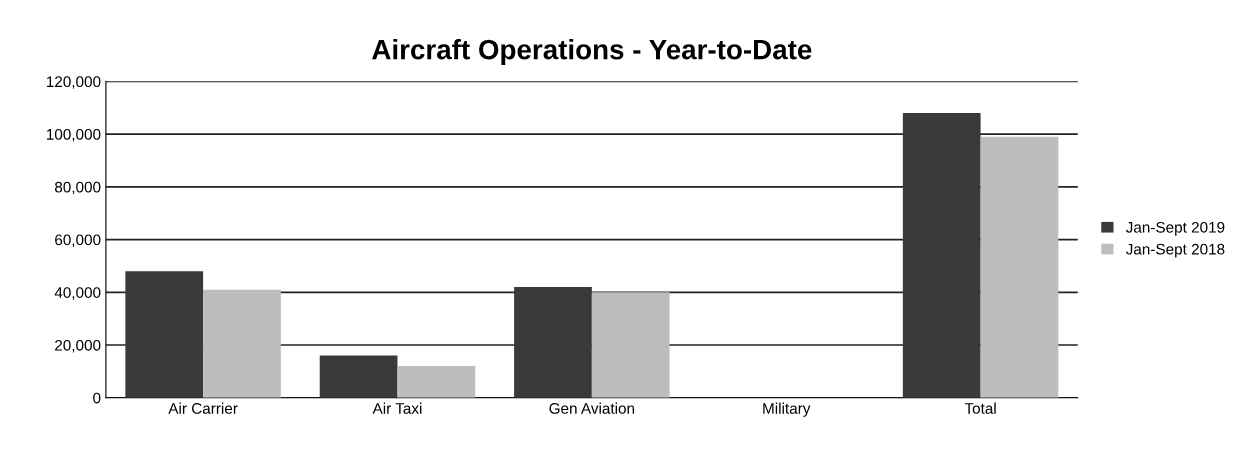 This screenshot has width=1246, height=452. Describe the element at coordinates (73, 82) in the screenshot. I see `y-tick-label: 120,000` at that location.